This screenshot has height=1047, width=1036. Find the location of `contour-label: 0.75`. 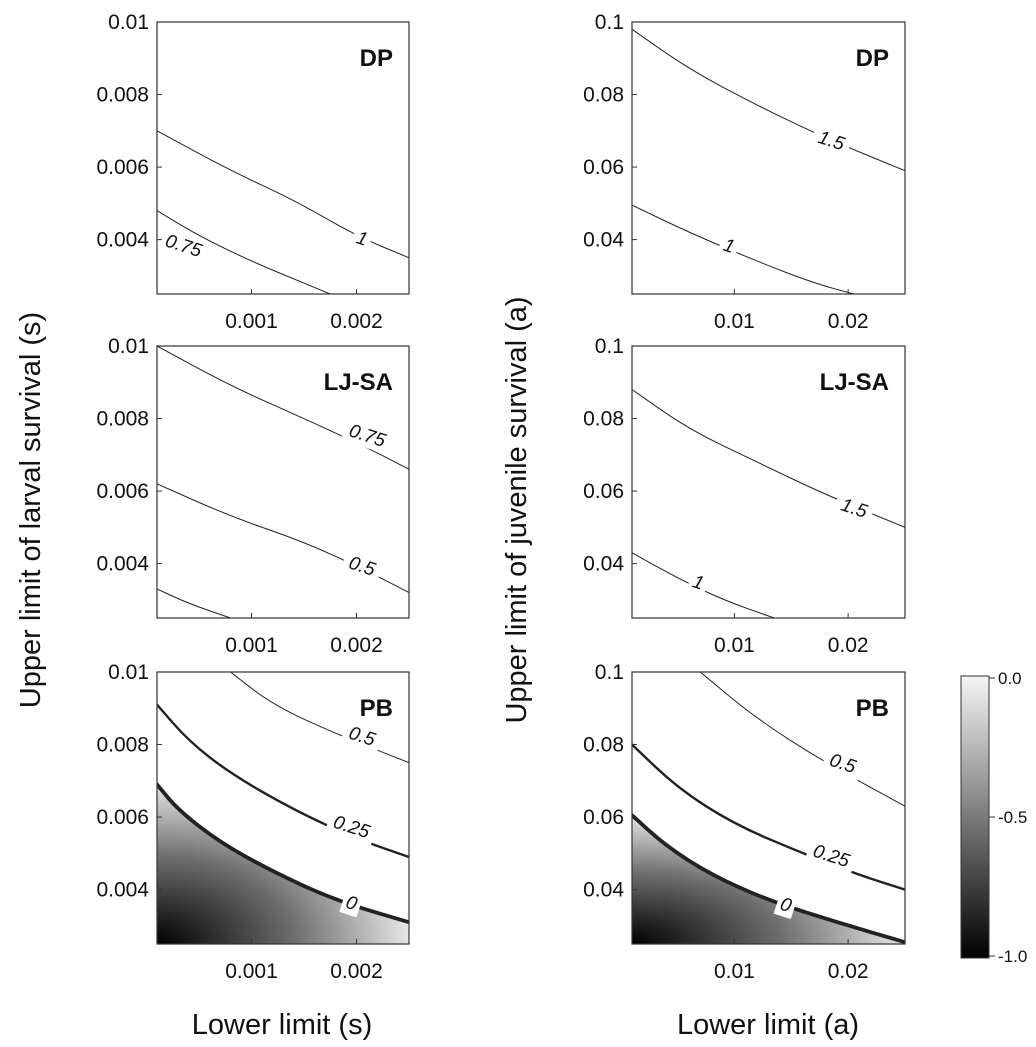

contour-label: 0.75 is located at coordinates (367, 437).